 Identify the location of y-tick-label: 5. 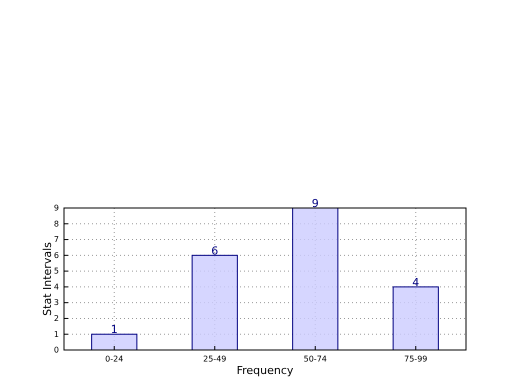
(56, 271).